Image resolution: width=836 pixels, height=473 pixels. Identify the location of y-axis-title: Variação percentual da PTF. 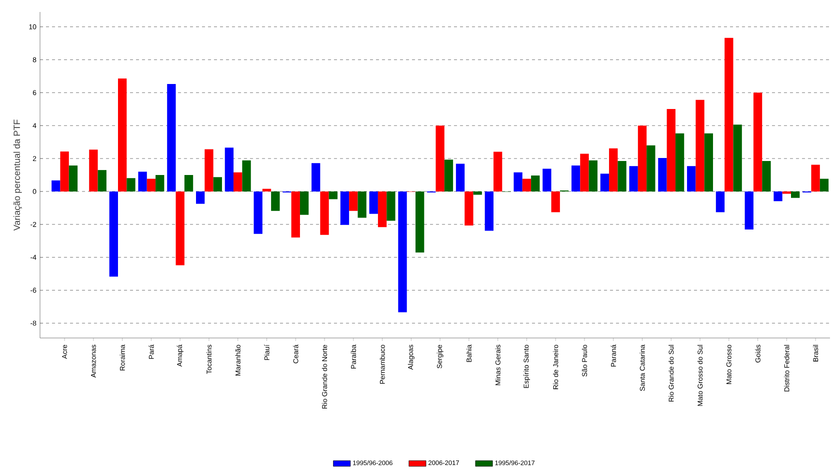
(17, 175).